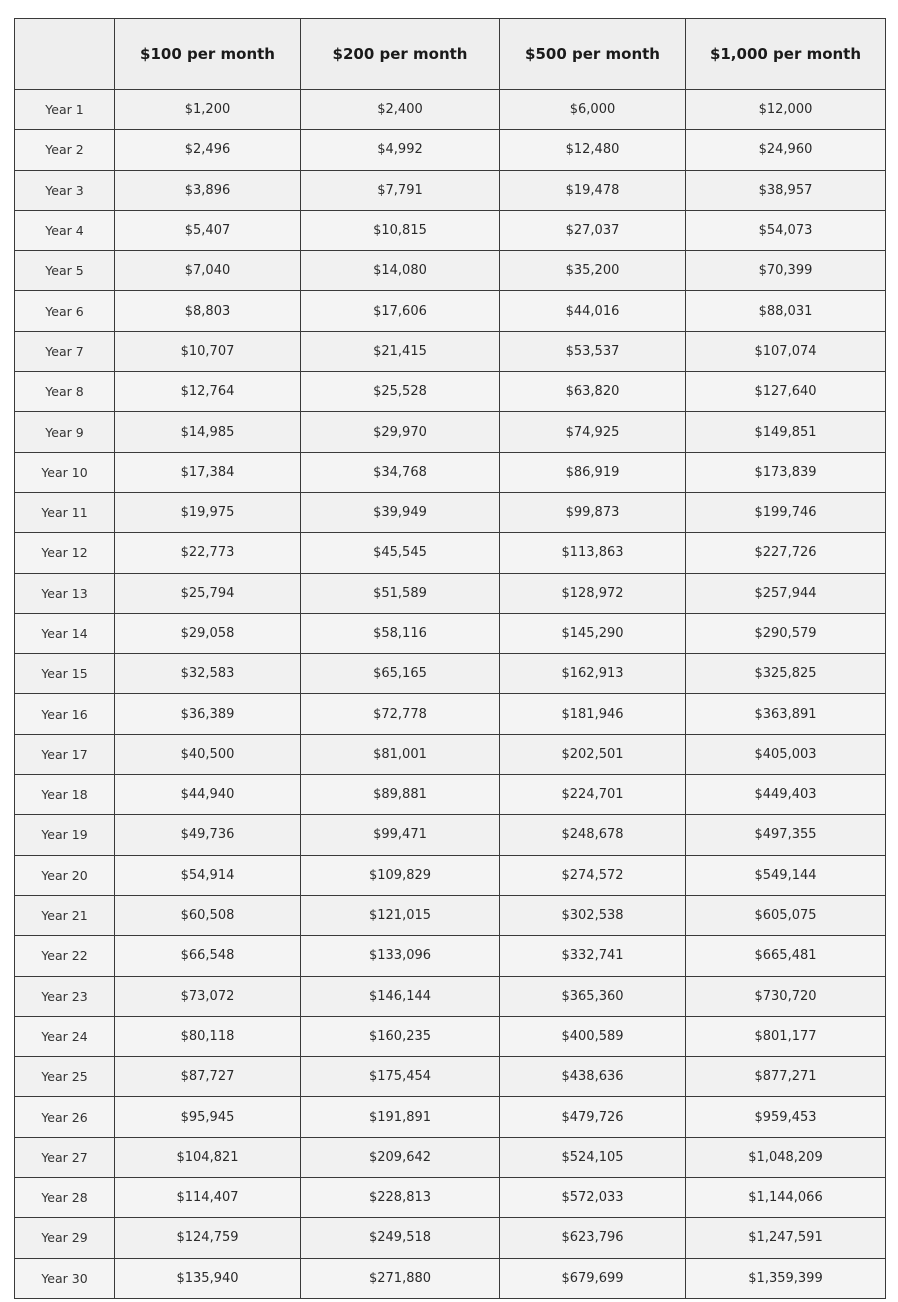 This screenshot has width=898, height=1302. I want to click on year-cell: Year 4, so click(64, 230).